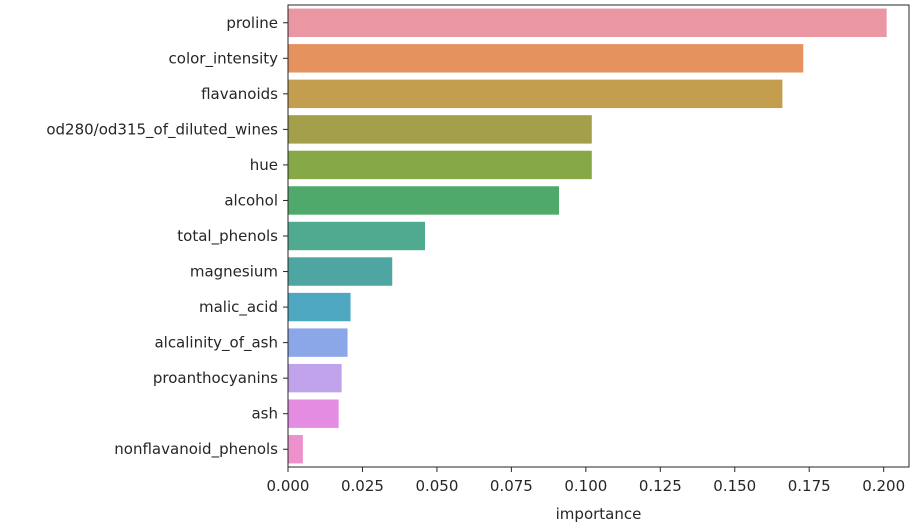  I want to click on y-tick-label: nonflavanoid_phenols, so click(196, 449).